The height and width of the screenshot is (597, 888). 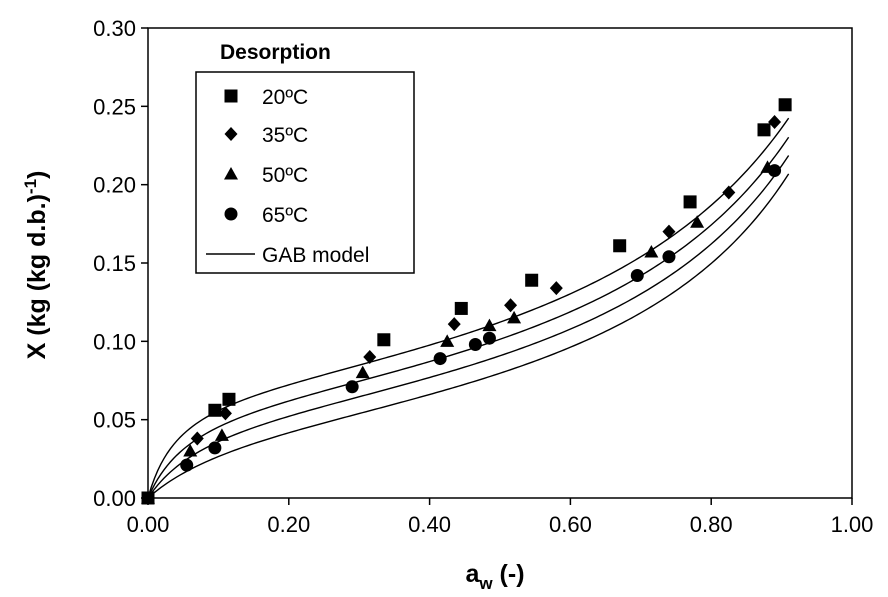 What do you see at coordinates (285, 97) in the screenshot?
I see `legend-label: 20ºC` at bounding box center [285, 97].